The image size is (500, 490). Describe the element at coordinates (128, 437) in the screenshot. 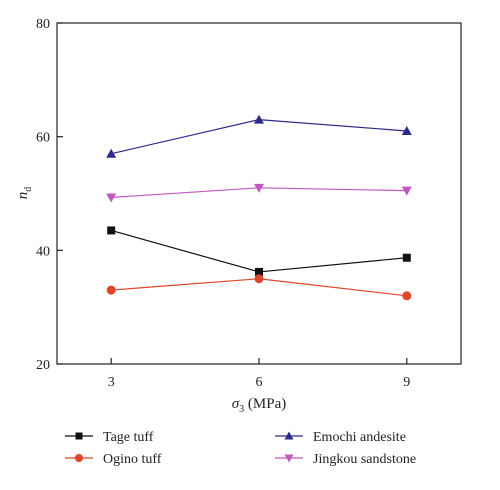

I see `legend-label: Tage tuff` at that location.